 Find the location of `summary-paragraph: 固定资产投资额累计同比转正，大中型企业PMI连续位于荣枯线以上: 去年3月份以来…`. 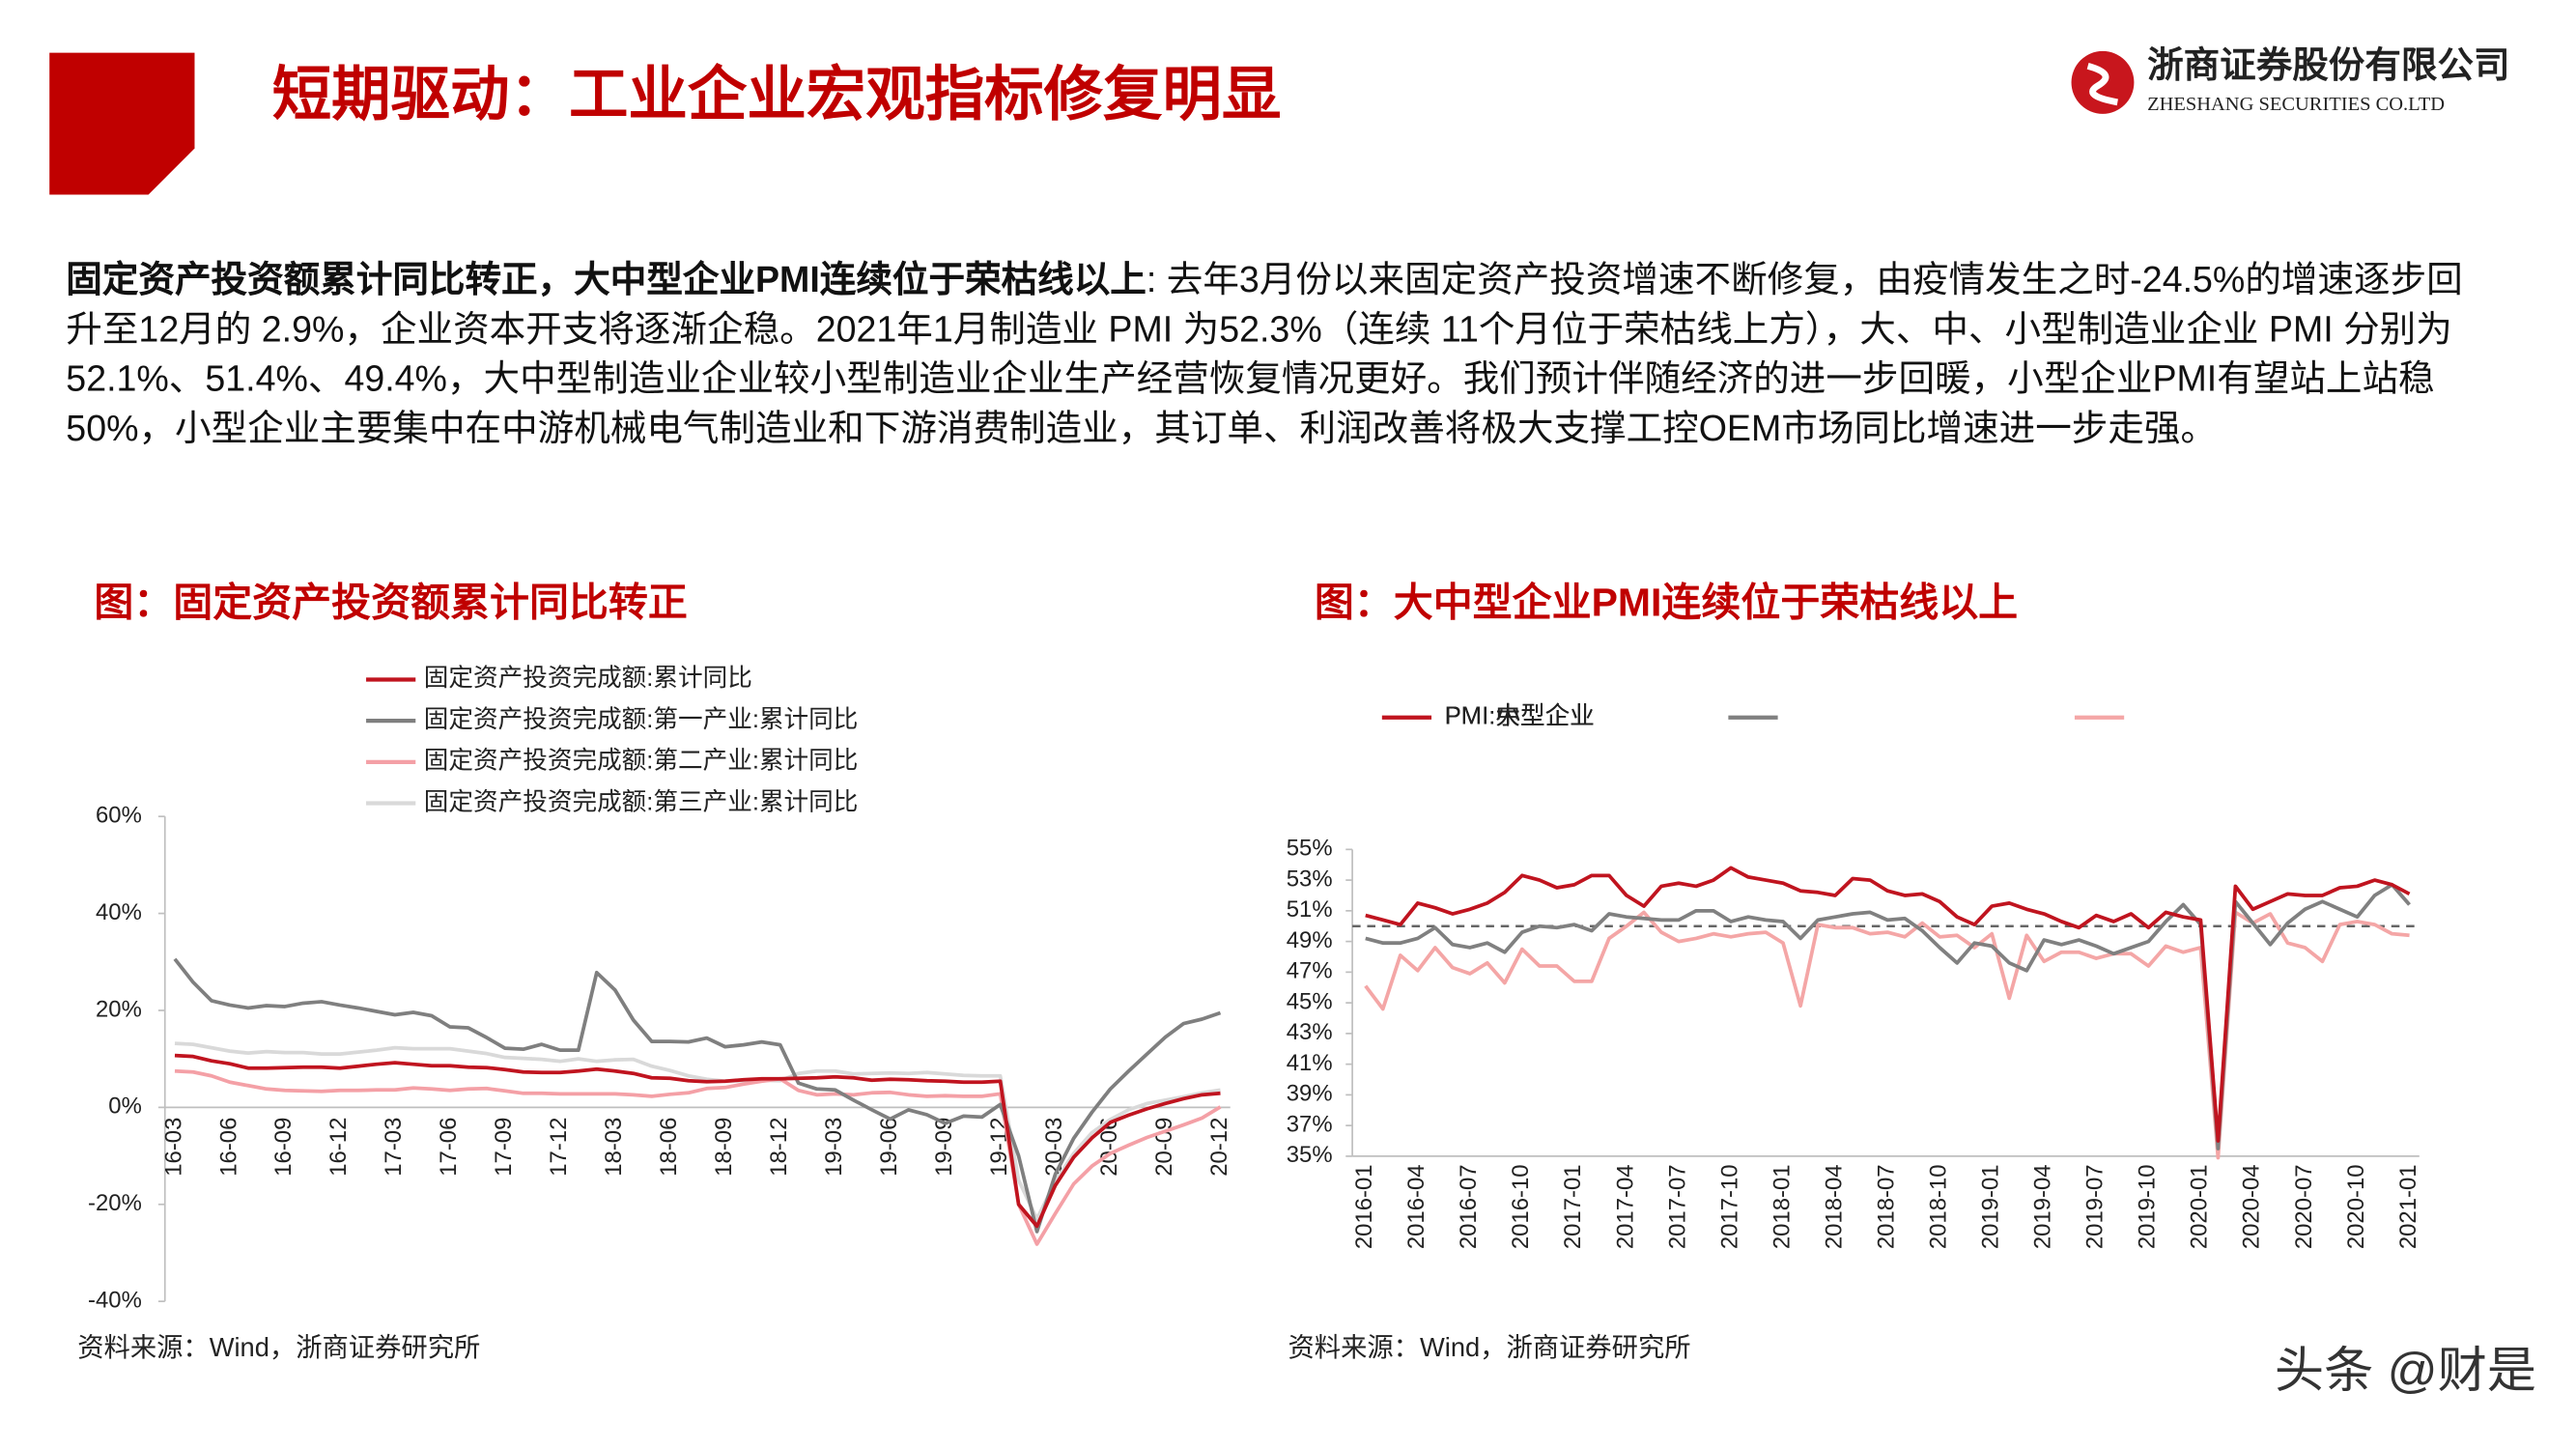

summary-paragraph: 固定资产投资额累计同比转正，大中型企业PMI连续位于荣枯线以上: 去年3月份以来… is located at coordinates (1282, 355).